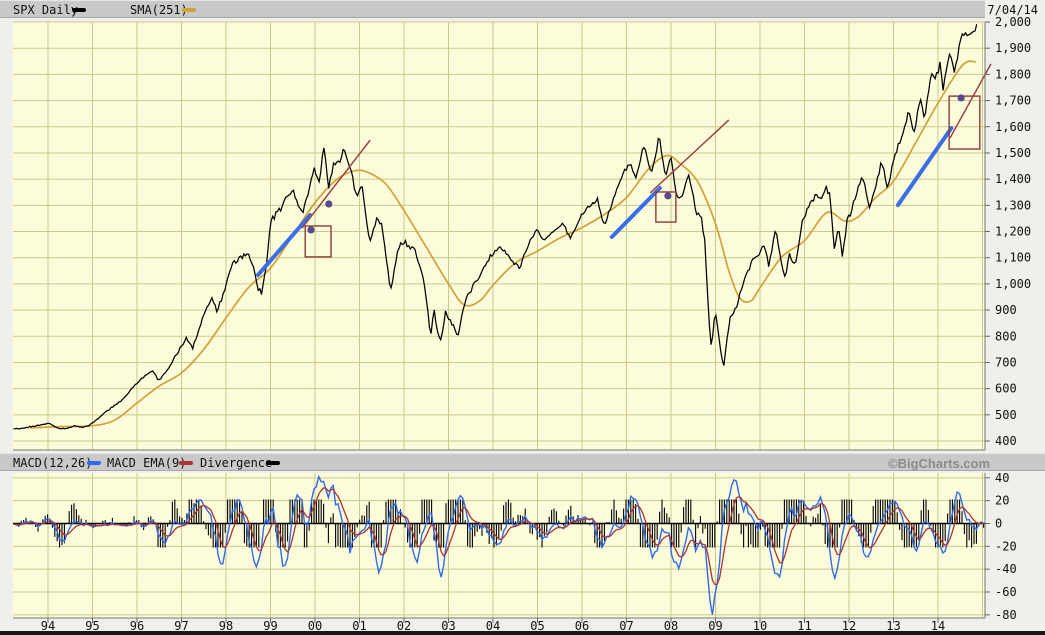 This screenshot has width=1045, height=635. I want to click on x-tick-label: 01, so click(359, 626).